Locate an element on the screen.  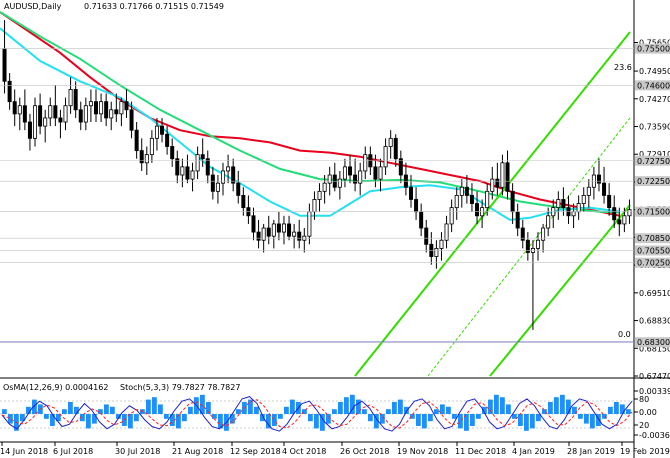
price-tag-label: 0.74600 is located at coordinates (653, 85).